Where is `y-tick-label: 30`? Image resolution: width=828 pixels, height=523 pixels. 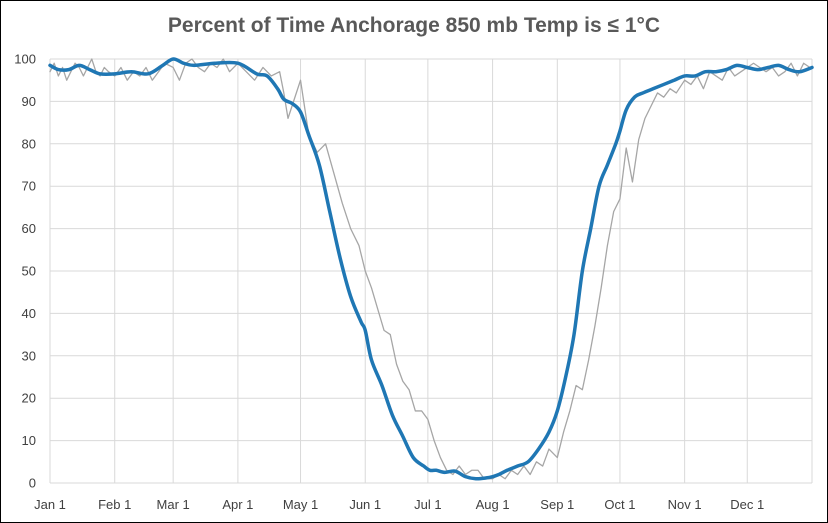
y-tick-label: 30 is located at coordinates (29, 355).